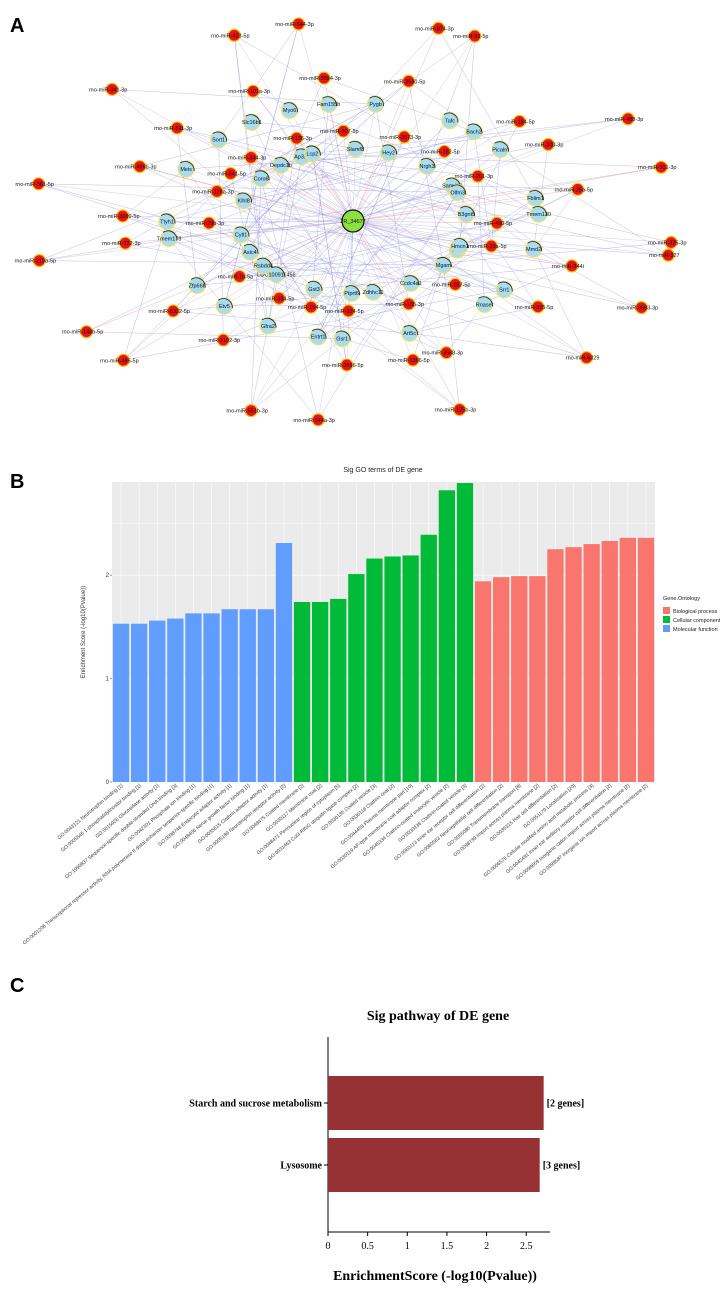  What do you see at coordinates (664, 256) in the screenshot?
I see `node-label: rno-miR-327` at bounding box center [664, 256].